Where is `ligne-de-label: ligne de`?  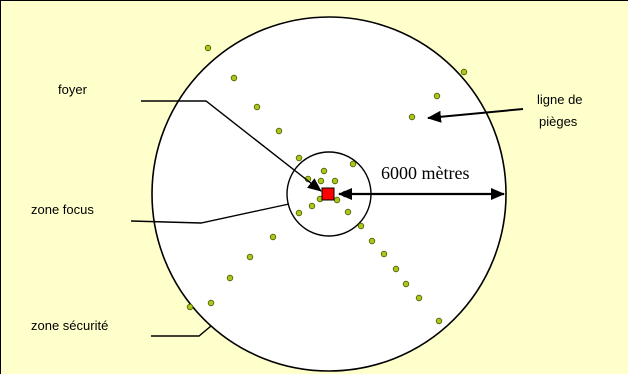
ligne-de-label: ligne de is located at coordinates (560, 99).